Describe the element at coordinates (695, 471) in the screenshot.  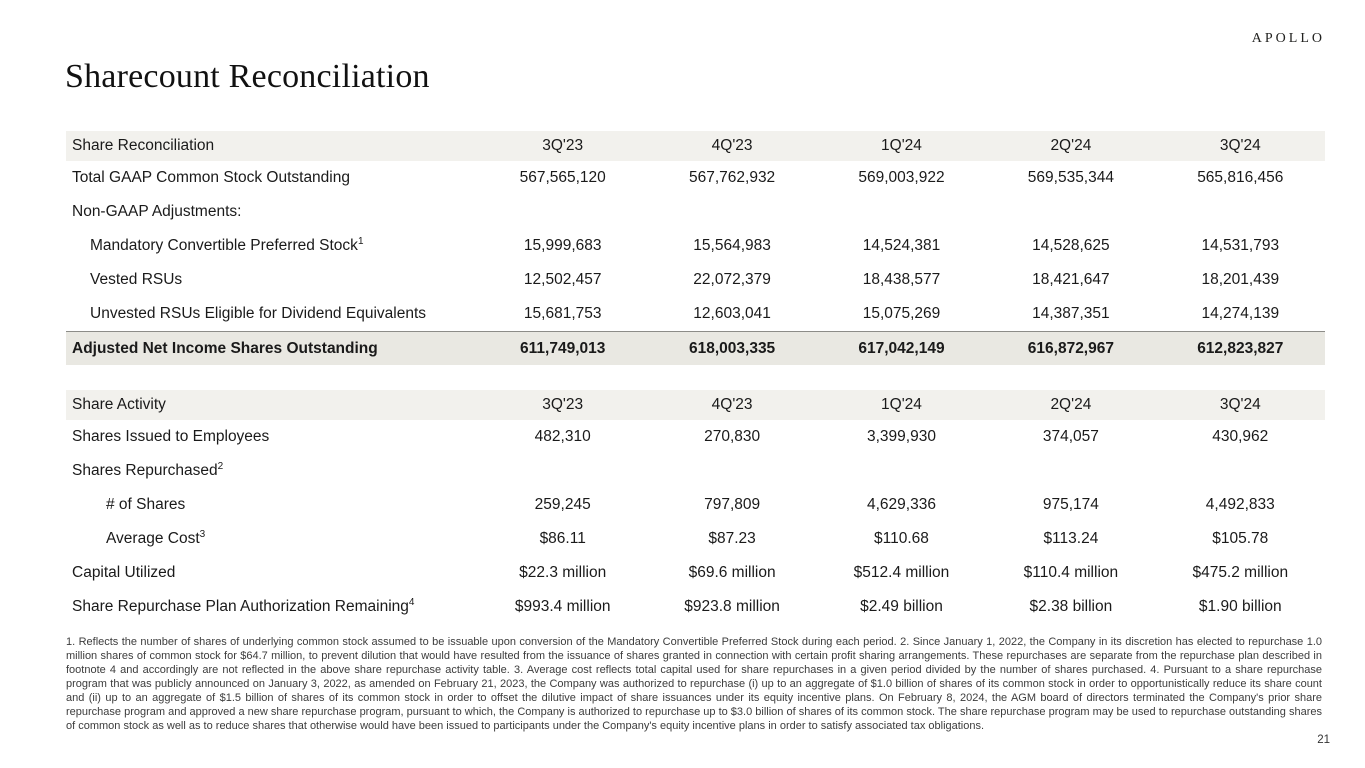
I see `table-row: Shares Repurchased2` at that location.